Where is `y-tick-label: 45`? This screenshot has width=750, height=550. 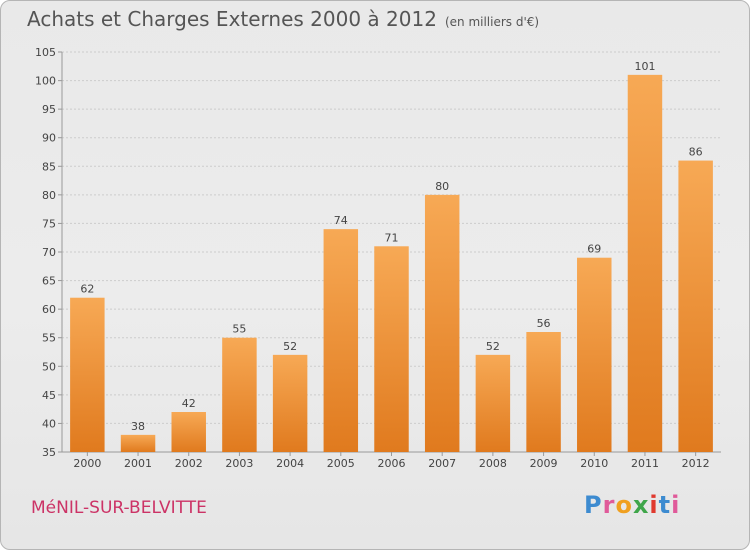 y-tick-label: 45 is located at coordinates (49, 395).